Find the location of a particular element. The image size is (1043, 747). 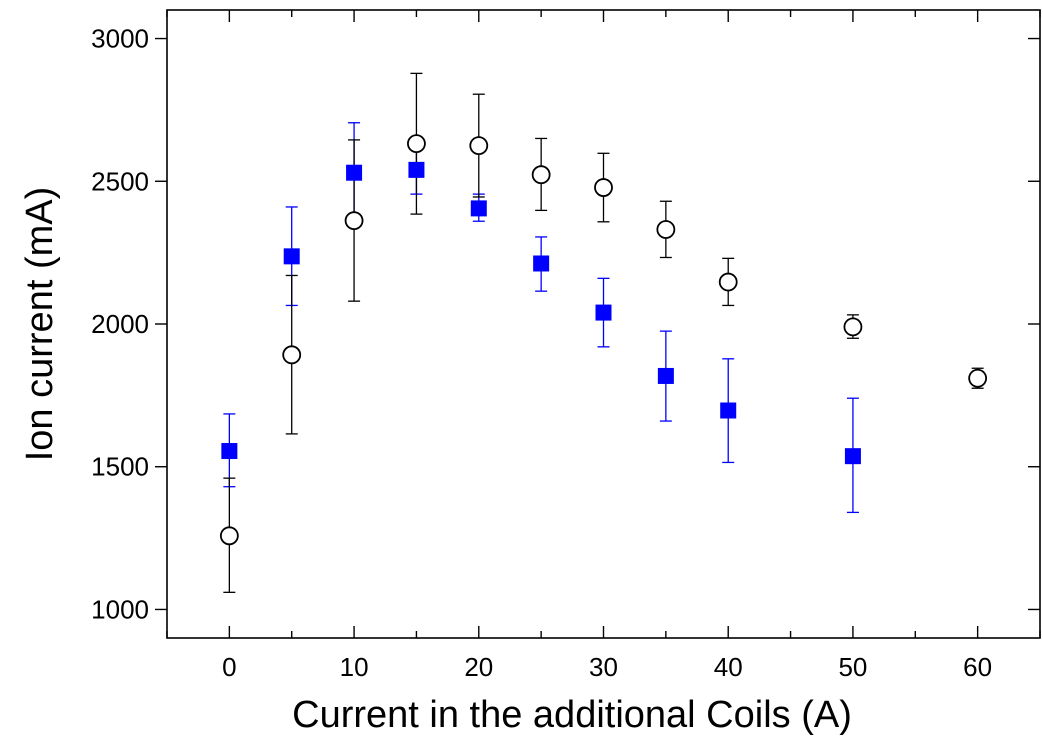

y-tick-label: 2500 is located at coordinates (120, 181).